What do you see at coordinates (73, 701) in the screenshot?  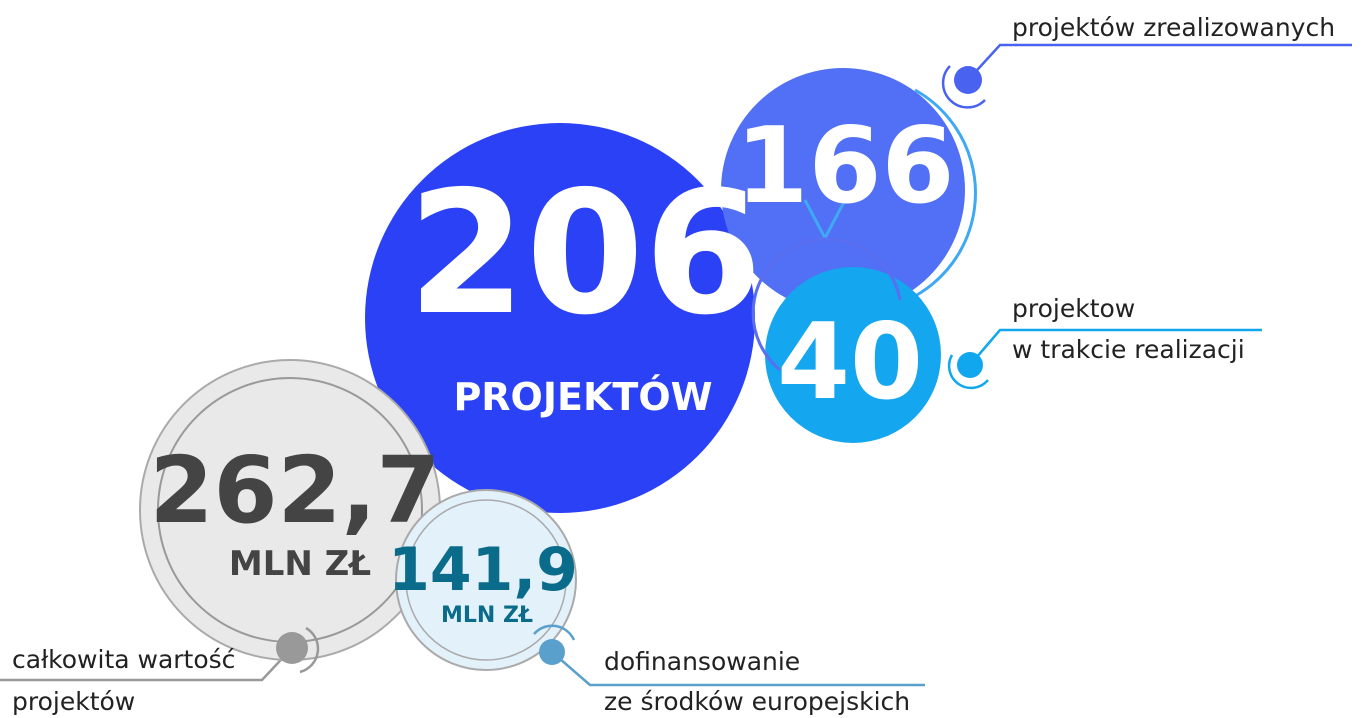 I see `label: projektów` at bounding box center [73, 701].